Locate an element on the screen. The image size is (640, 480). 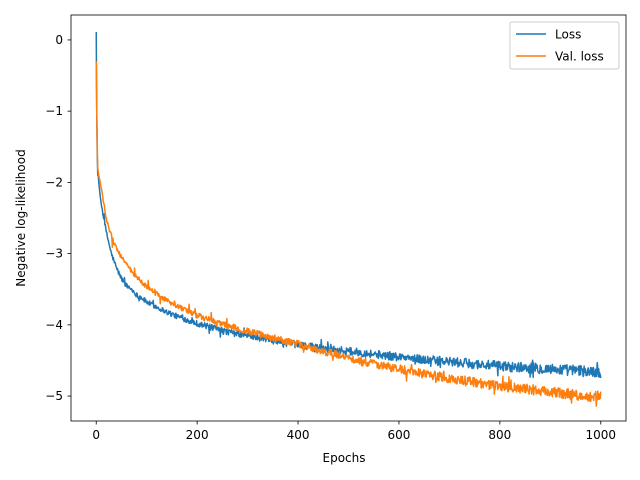
y-axis-title: Negative log-likelihood is located at coordinates (21, 217).